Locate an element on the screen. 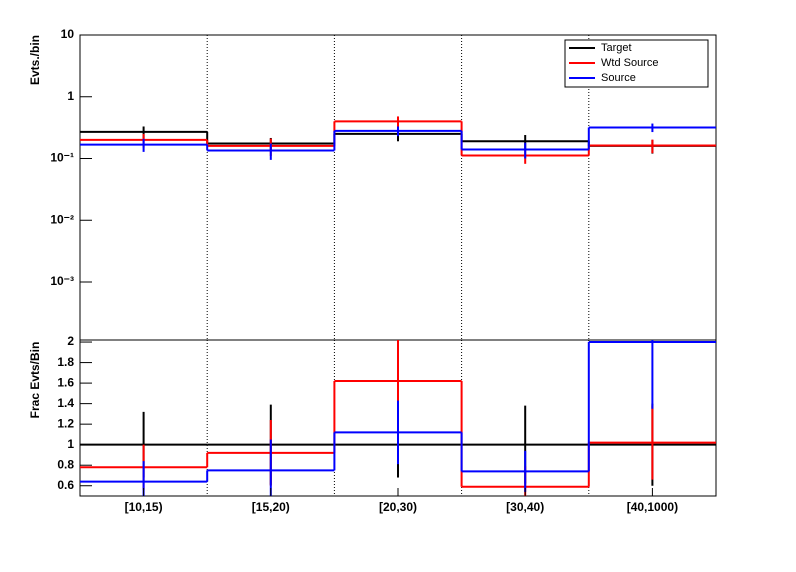 The width and height of the screenshot is (796, 572). x-tick-label: [20,30) is located at coordinates (398, 507).